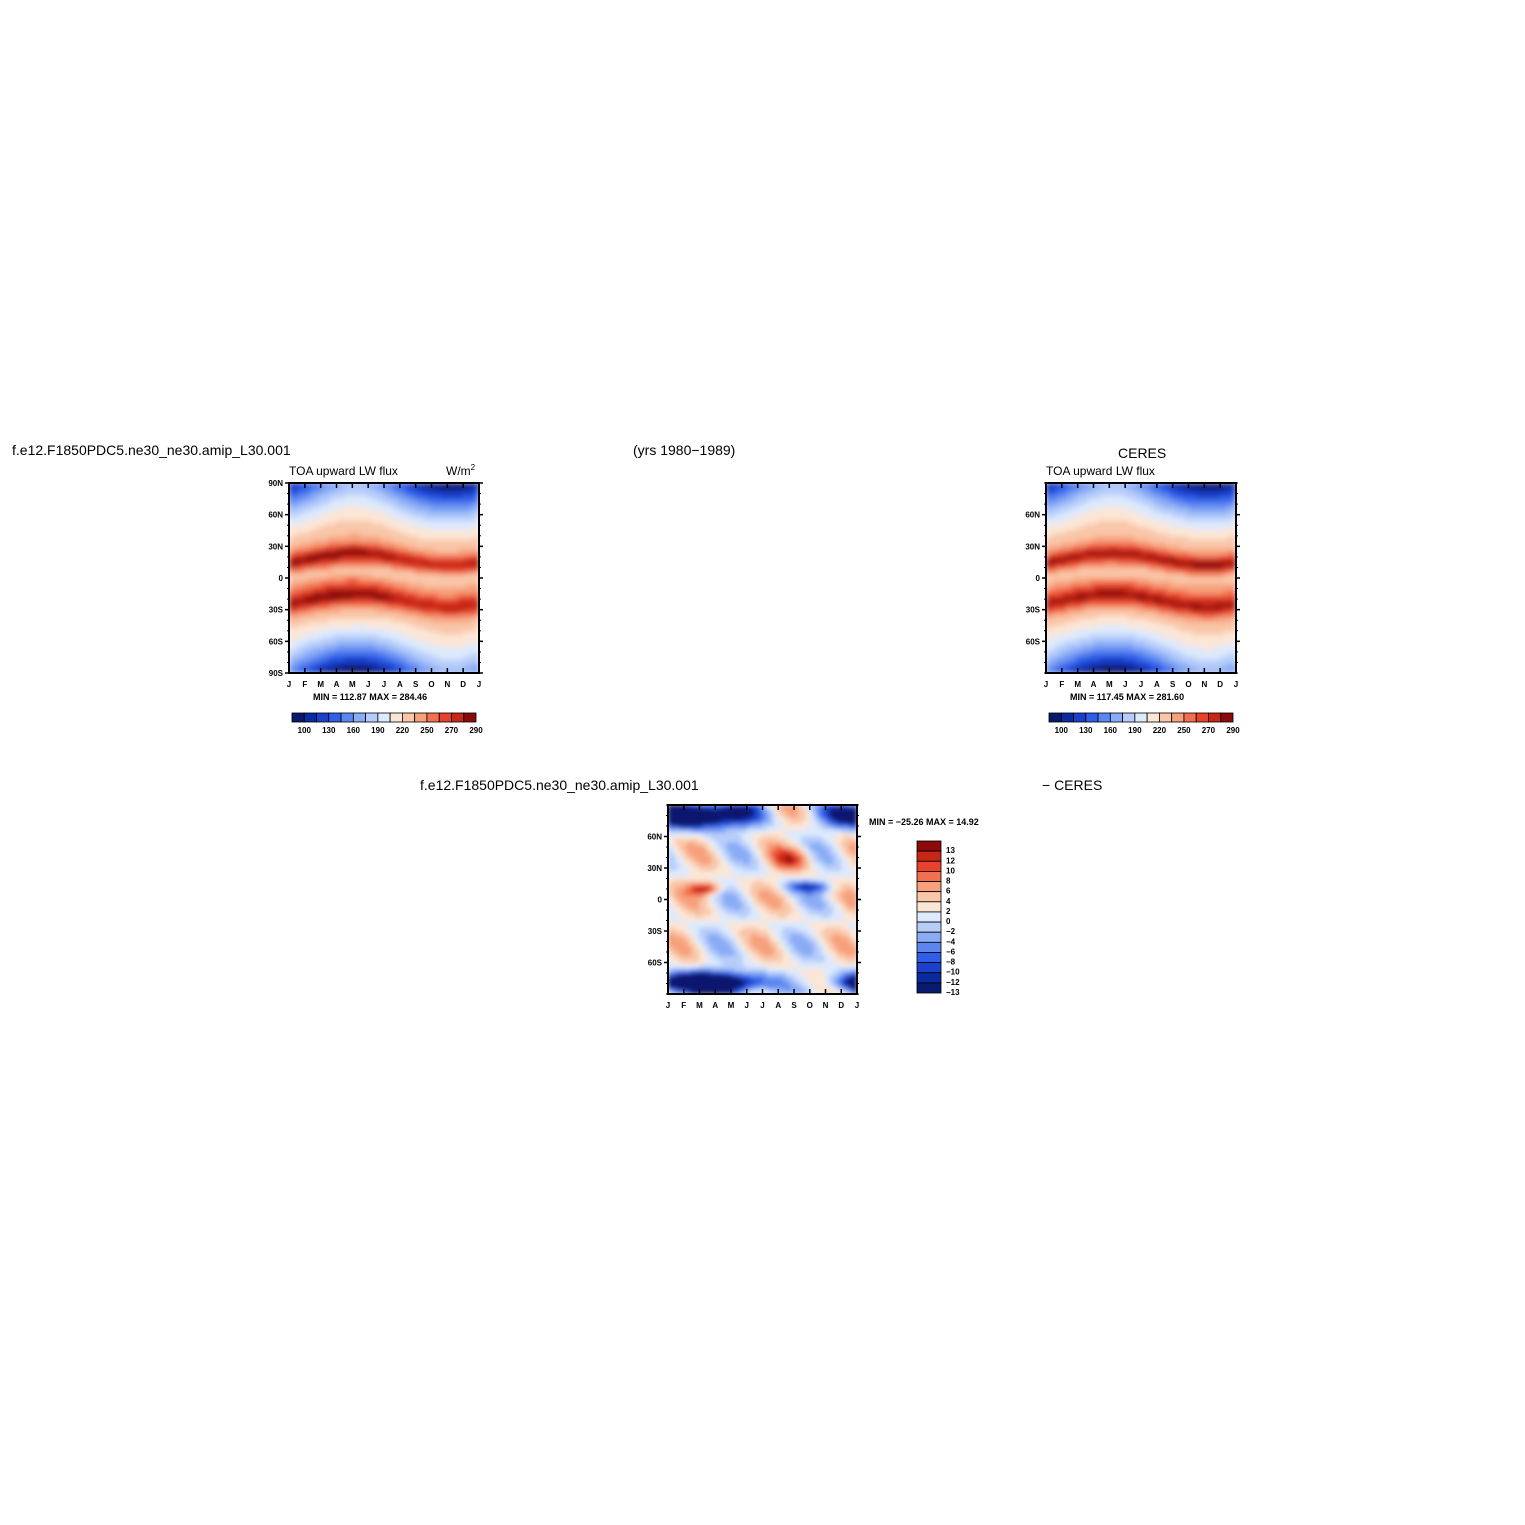 Image resolution: width=1525 pixels, height=1525 pixels. I want to click on years-title: (yrs 1980−1989), so click(684, 450).